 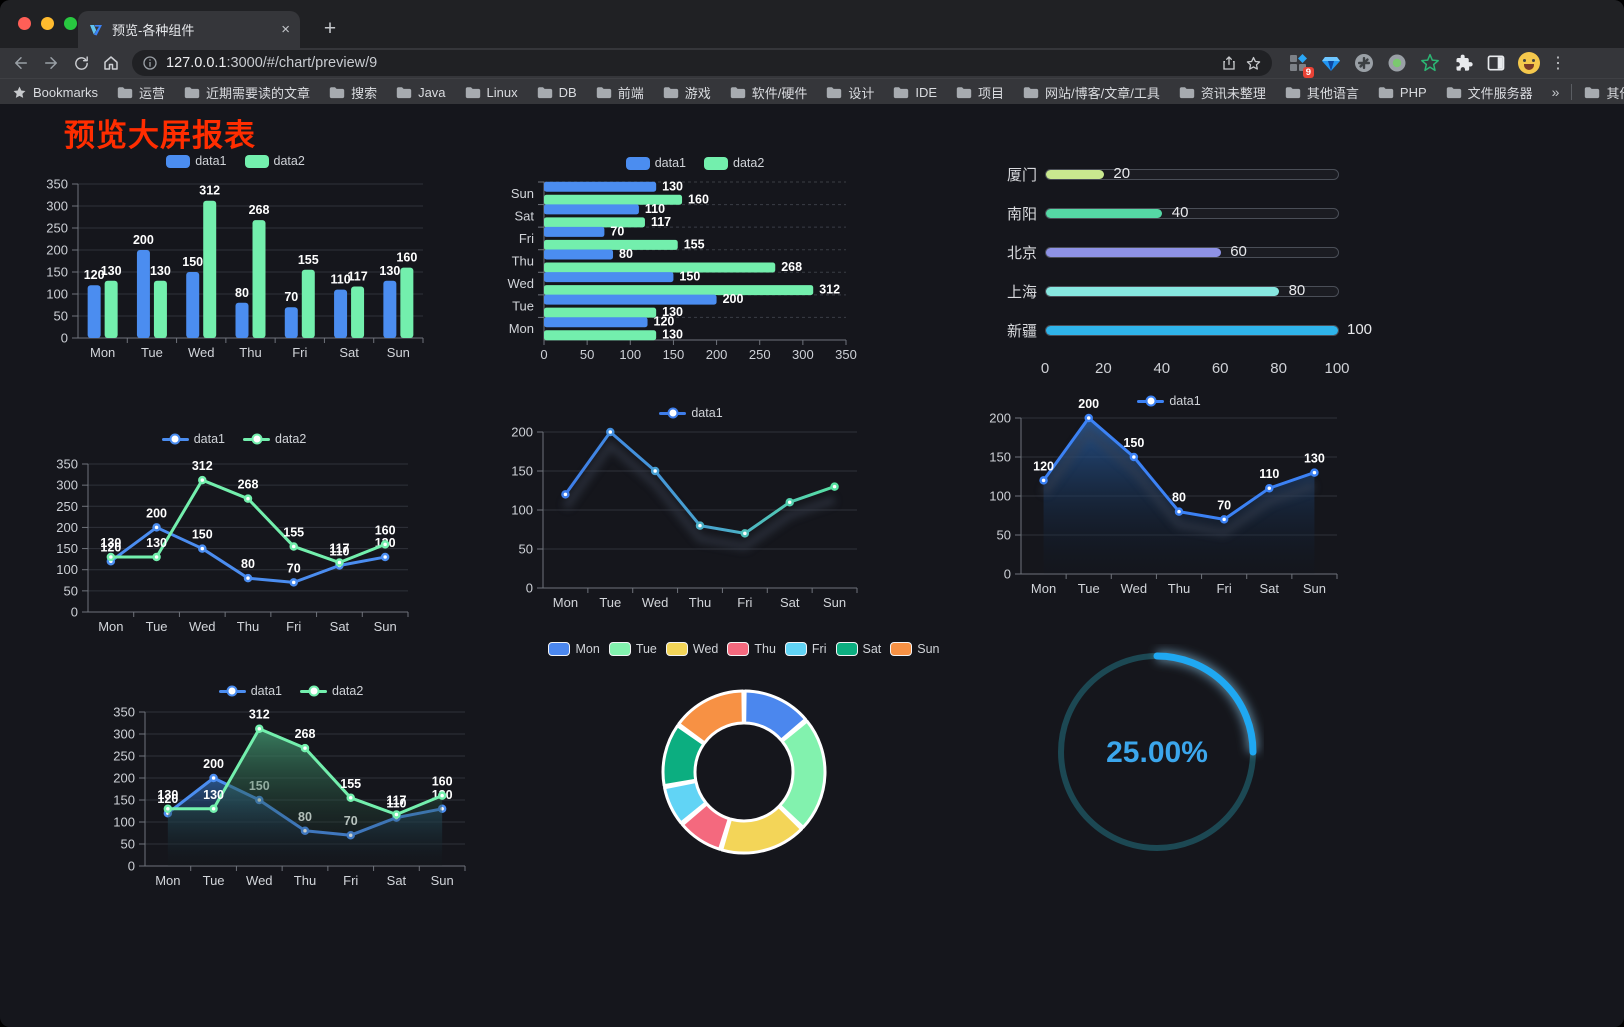 What do you see at coordinates (915, 649) in the screenshot?
I see `legend-item-Sun: Sun` at bounding box center [915, 649].